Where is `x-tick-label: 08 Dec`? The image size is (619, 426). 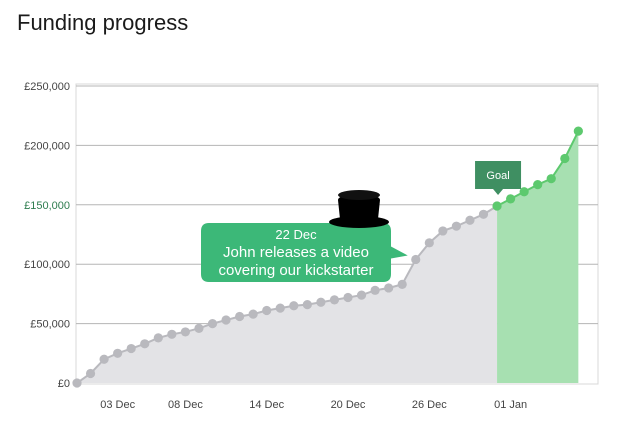
x-tick-label: 08 Dec is located at coordinates (185, 405).